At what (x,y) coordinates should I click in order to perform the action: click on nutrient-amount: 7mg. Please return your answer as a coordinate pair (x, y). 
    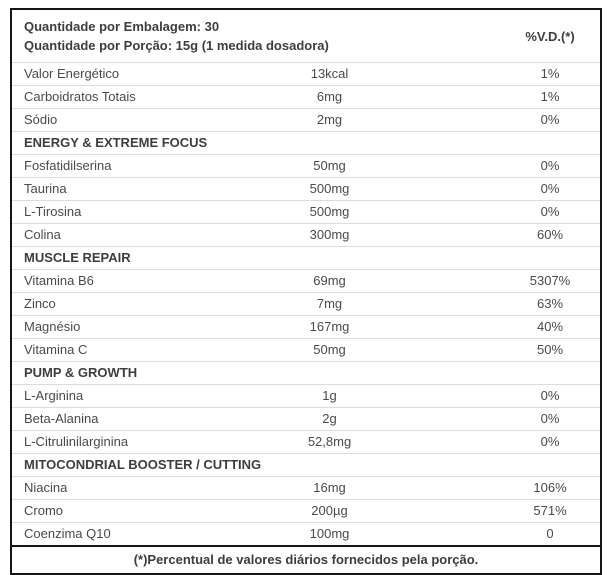
    Looking at the image, I should click on (330, 304).